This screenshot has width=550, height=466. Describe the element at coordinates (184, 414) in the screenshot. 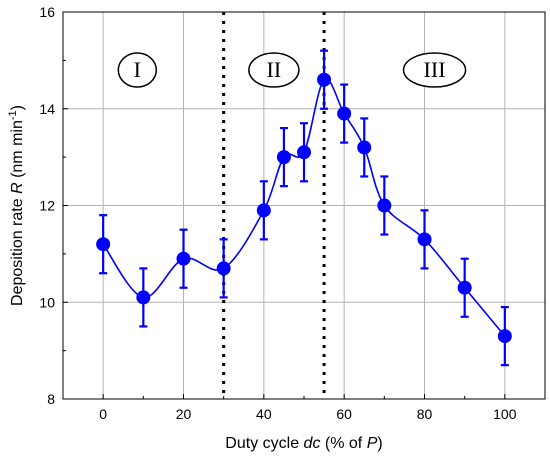

I see `x-tick-label: 20` at that location.